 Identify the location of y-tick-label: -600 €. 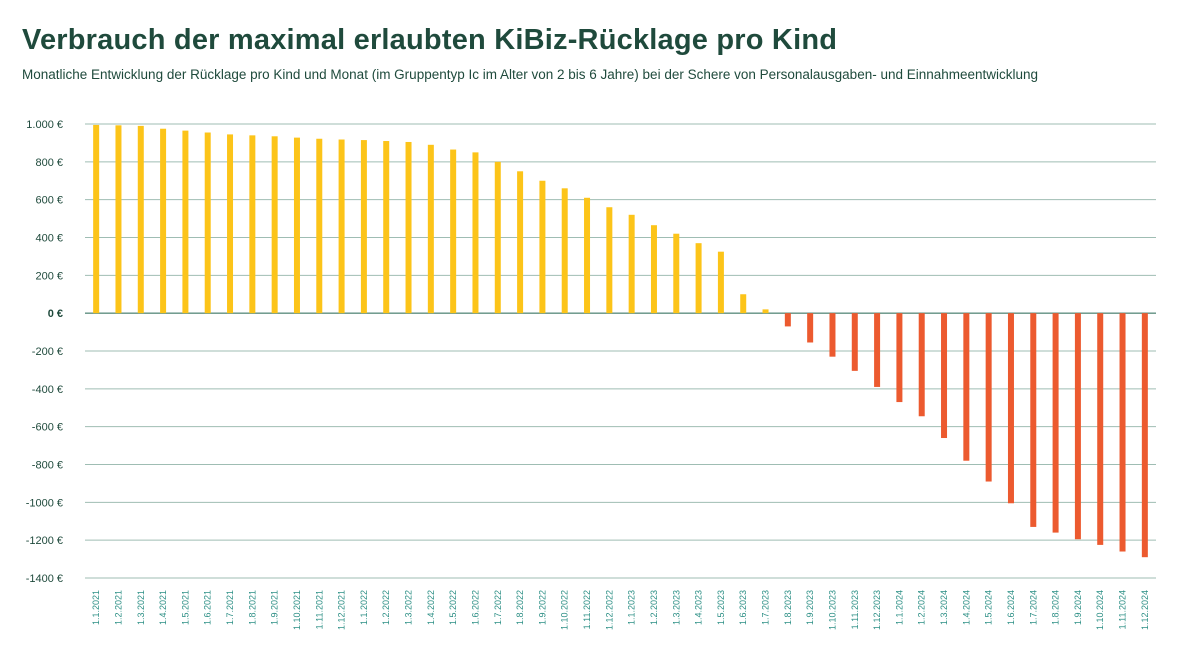
(47, 428).